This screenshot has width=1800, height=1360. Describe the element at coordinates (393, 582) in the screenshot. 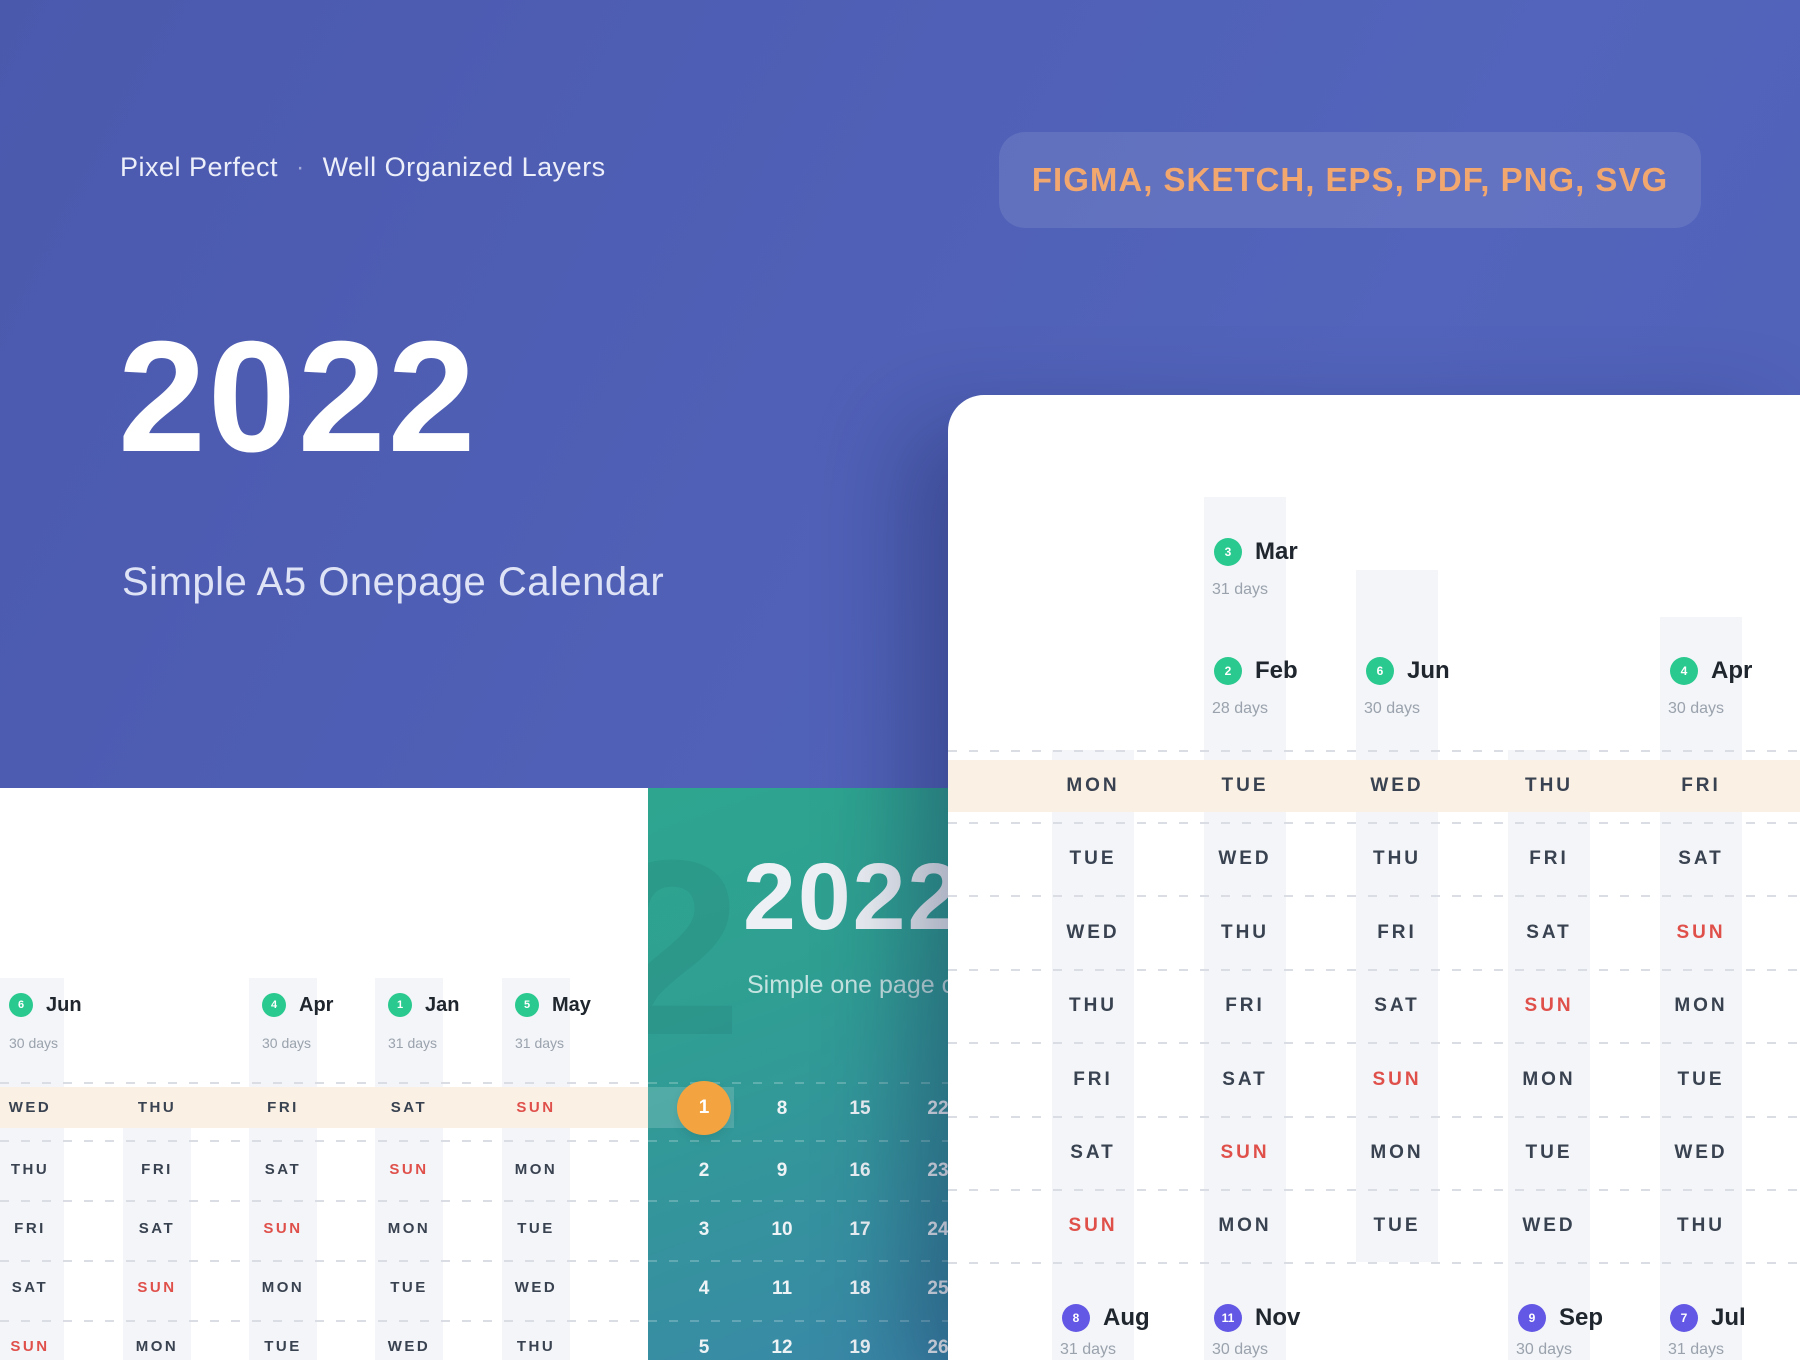

I see `hero-subtitle: Simple A5 Onepage Calendar` at that location.